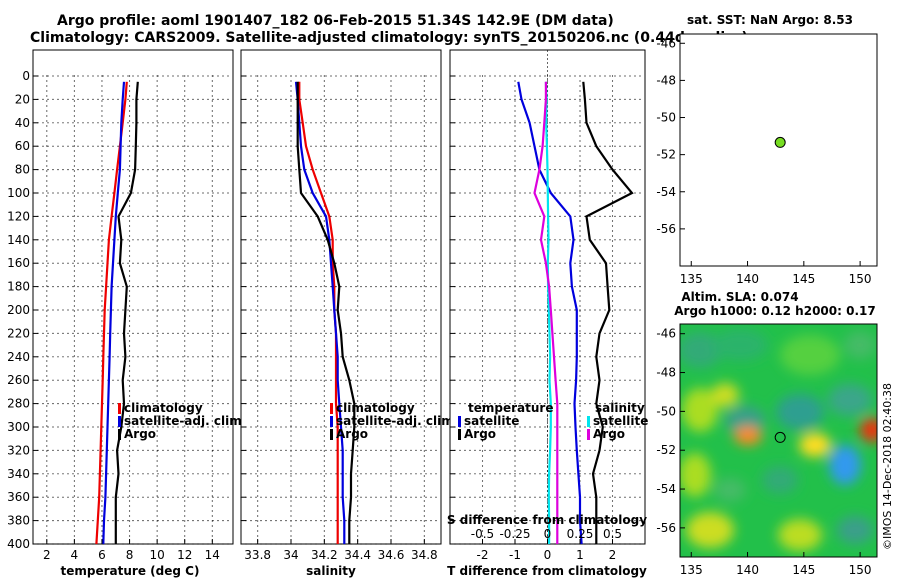 This screenshot has height=580, width=900. What do you see at coordinates (47, 555) in the screenshot?
I see `x-tick-label: 2` at bounding box center [47, 555].